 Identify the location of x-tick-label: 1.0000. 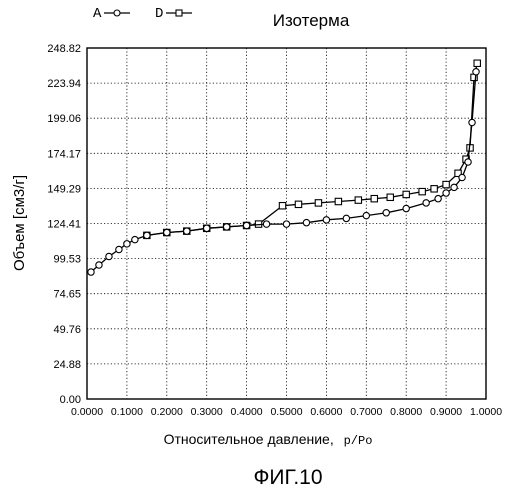
(486, 412).